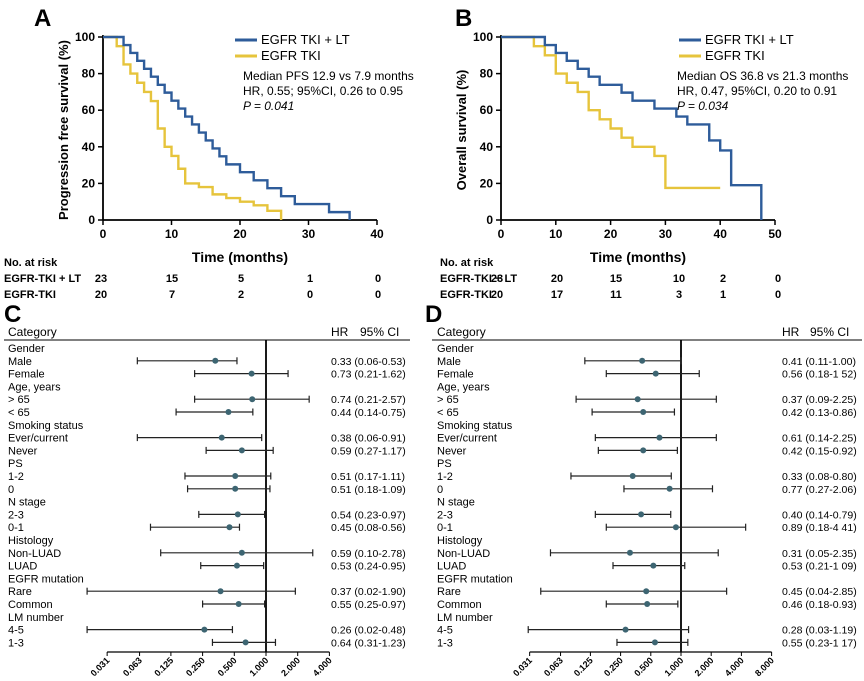  Describe the element at coordinates (258, 666) in the screenshot. I see `panel-c-x-tick-label: 1.000` at that location.